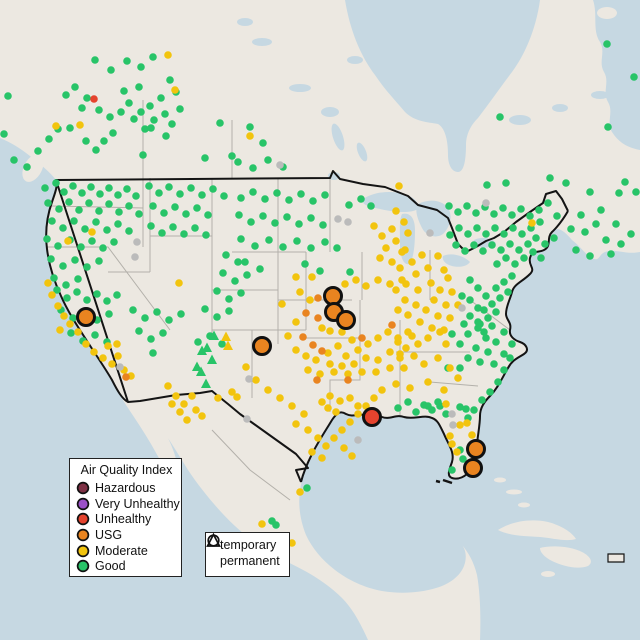 The height and width of the screenshot is (640, 640). Describe the element at coordinates (121, 550) in the screenshot. I see `aqi-legend-label: Moderate` at that location.